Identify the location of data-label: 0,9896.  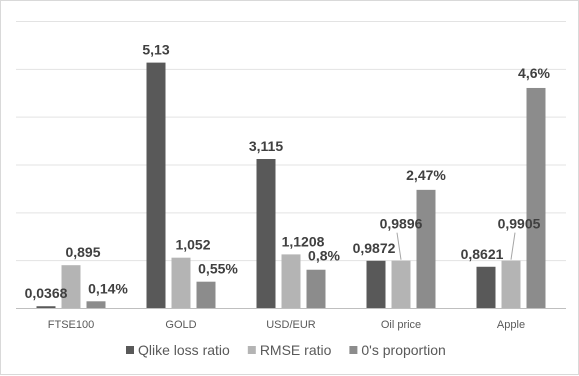
(401, 224).